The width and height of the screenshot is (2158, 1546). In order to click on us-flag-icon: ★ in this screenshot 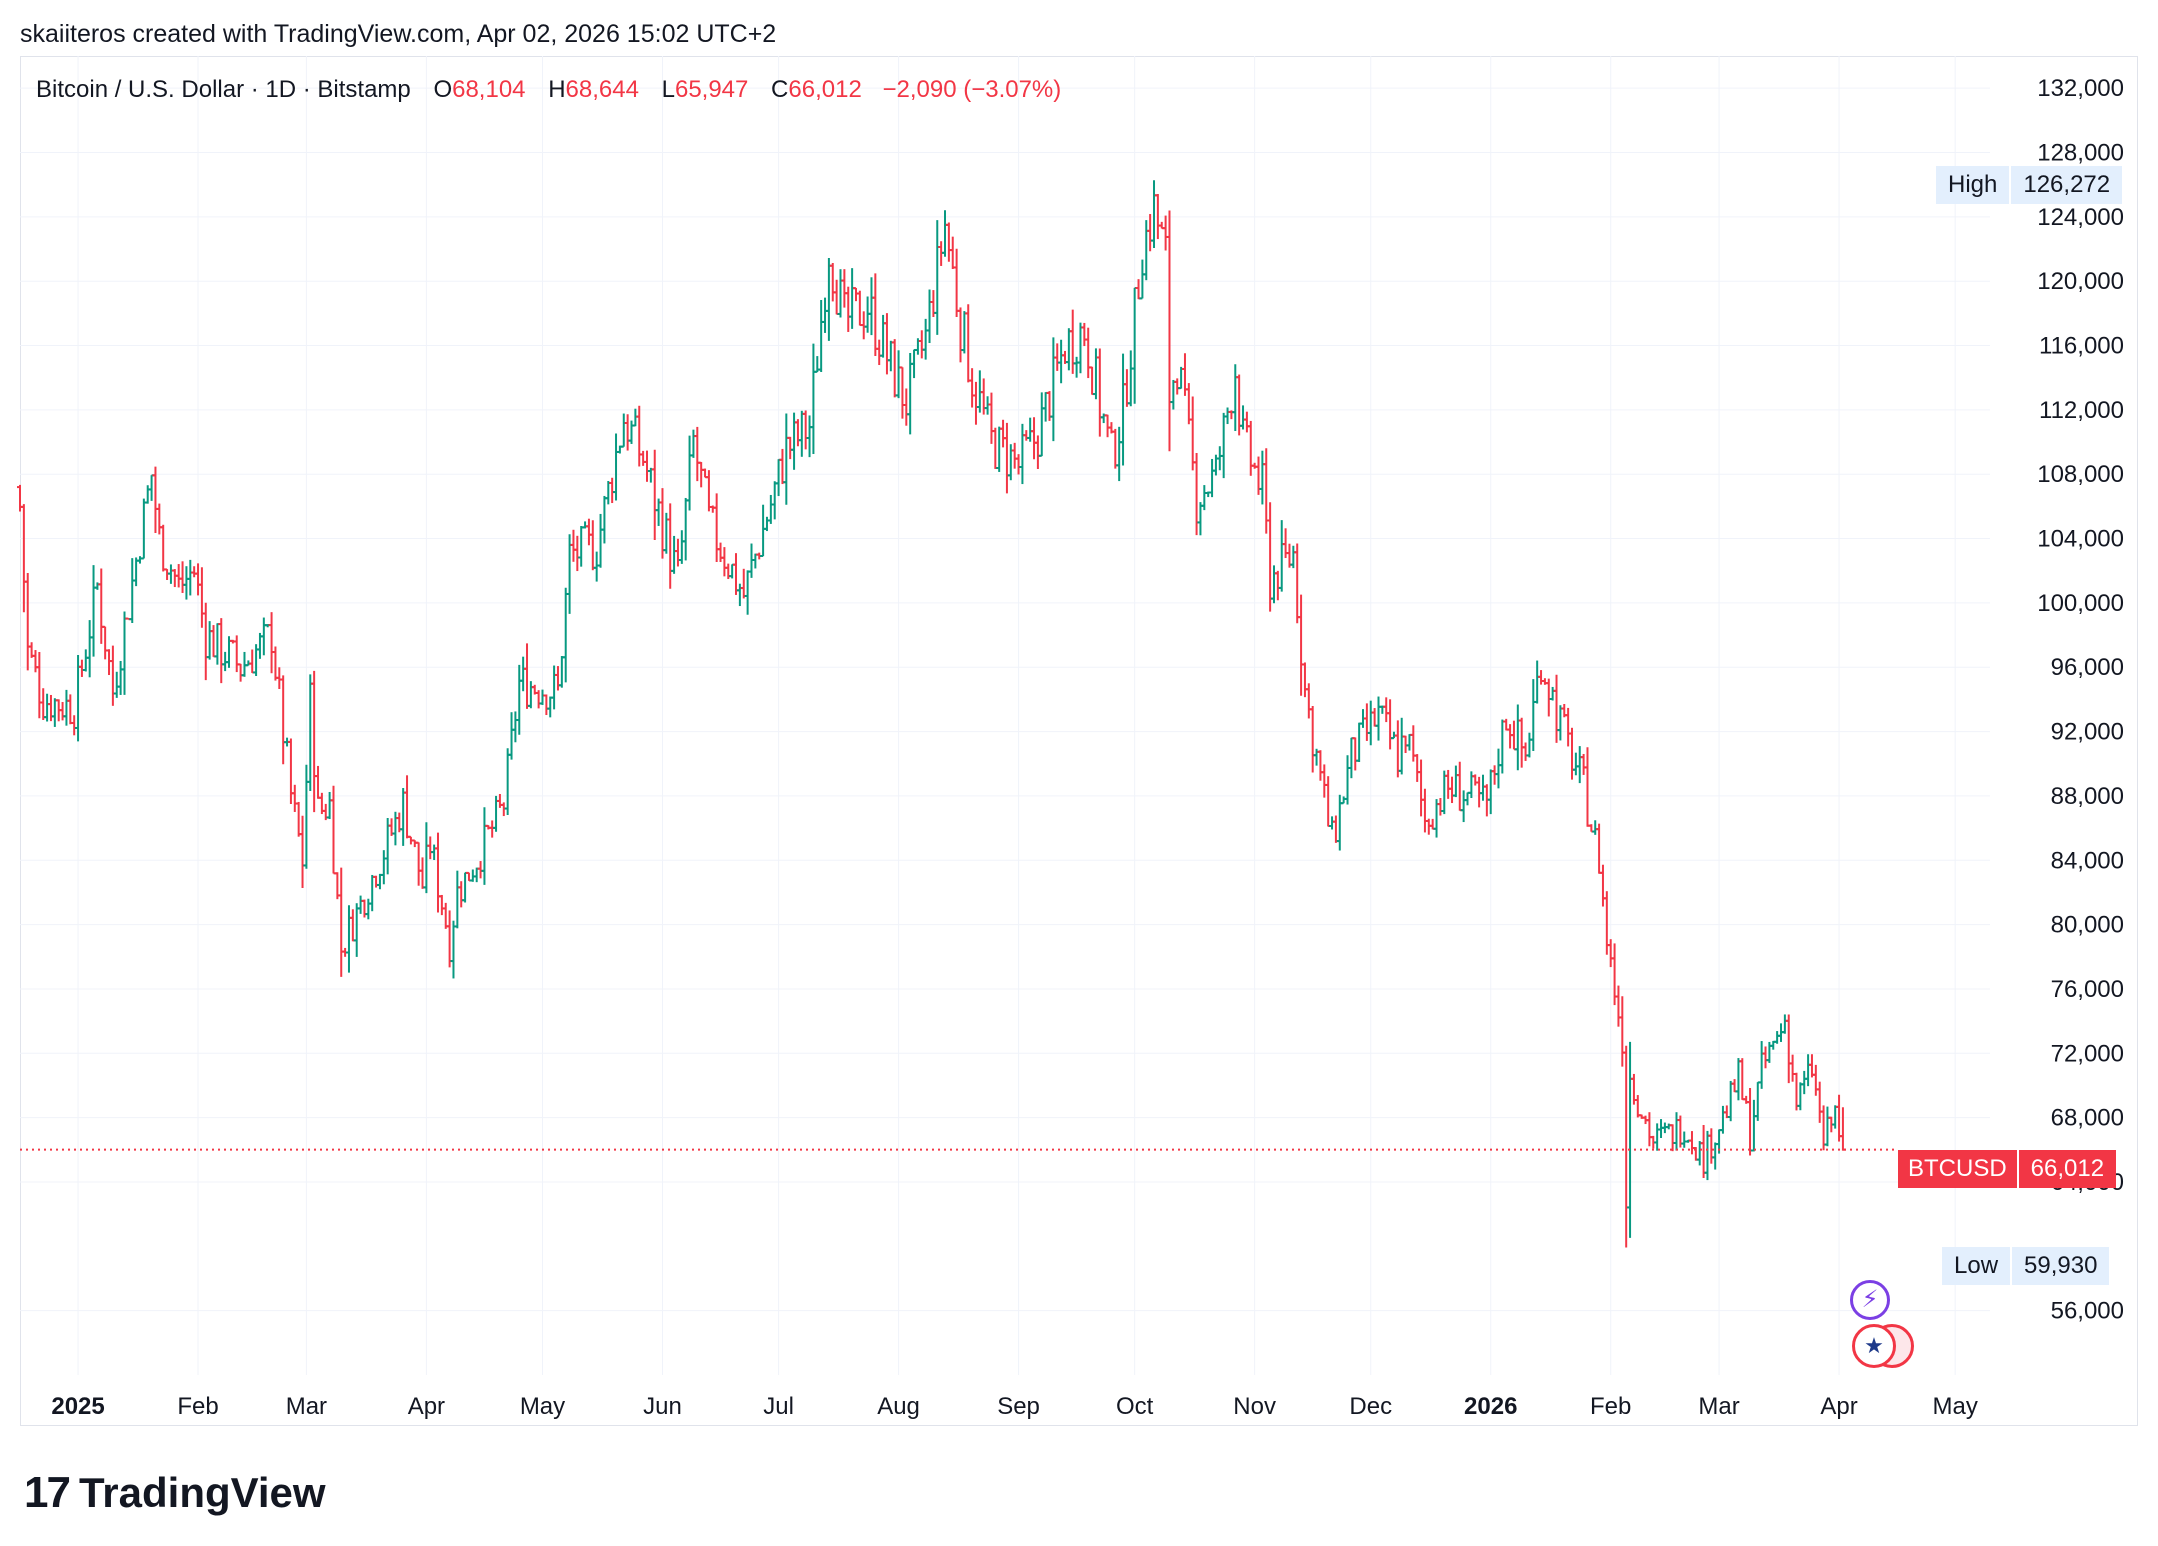, I will do `click(1874, 1346)`.